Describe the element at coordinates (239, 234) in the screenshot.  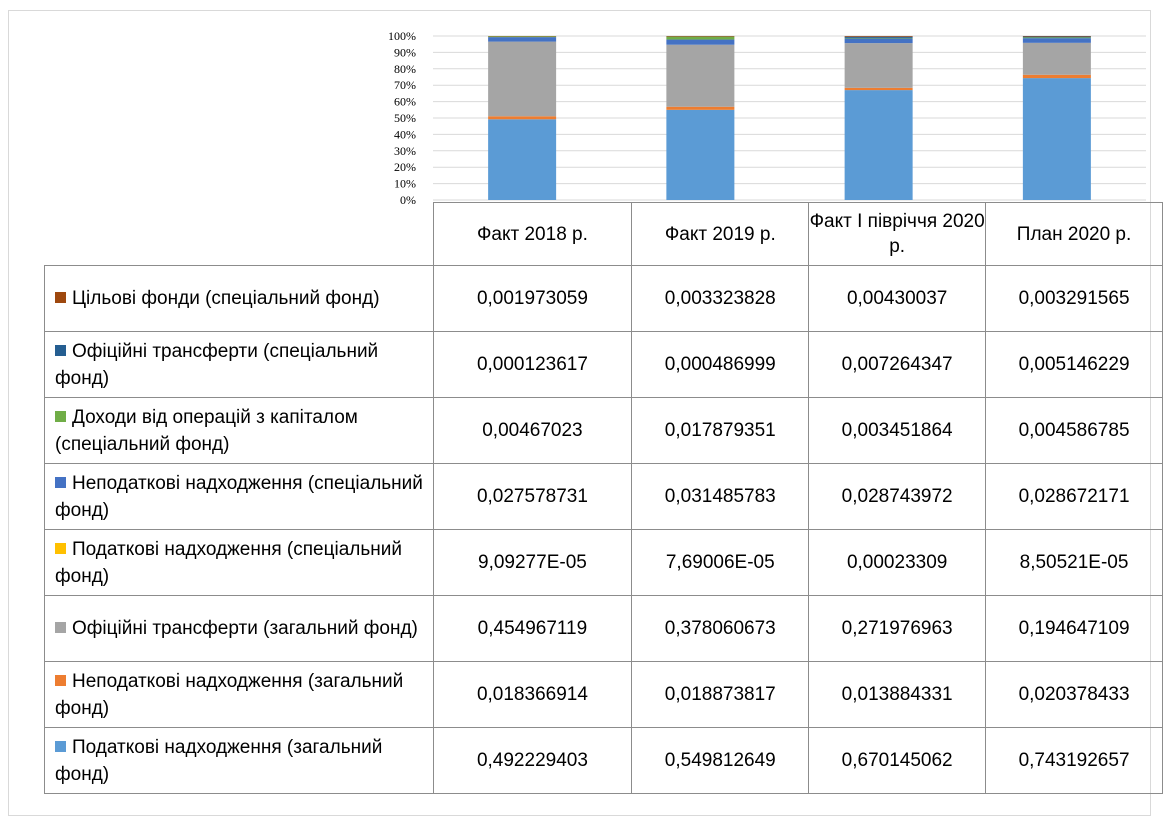
I see `table-corner-cell` at that location.